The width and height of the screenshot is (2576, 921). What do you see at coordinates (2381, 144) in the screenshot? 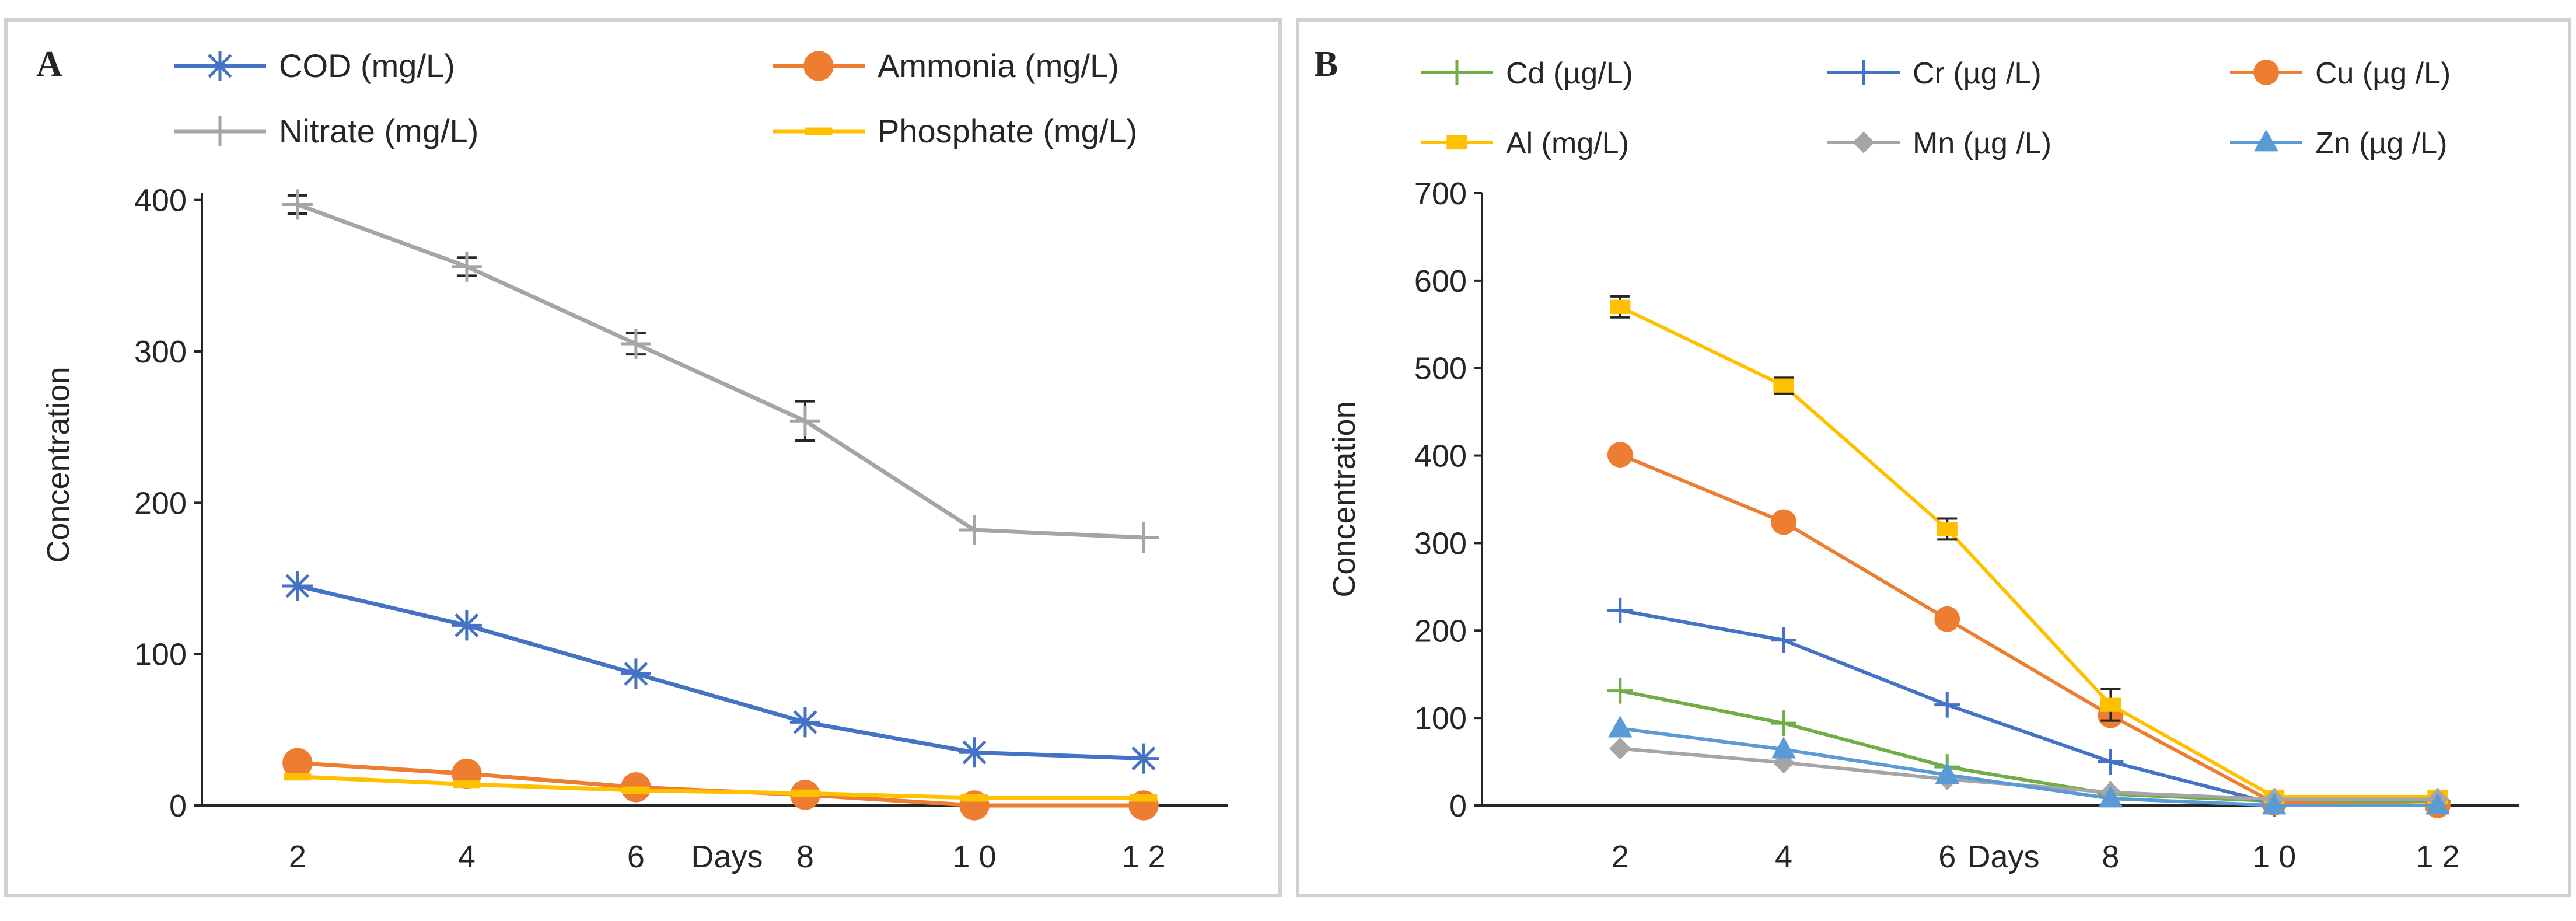
I see `panel-b-legend-label: Zn (µg /L)` at bounding box center [2381, 144].